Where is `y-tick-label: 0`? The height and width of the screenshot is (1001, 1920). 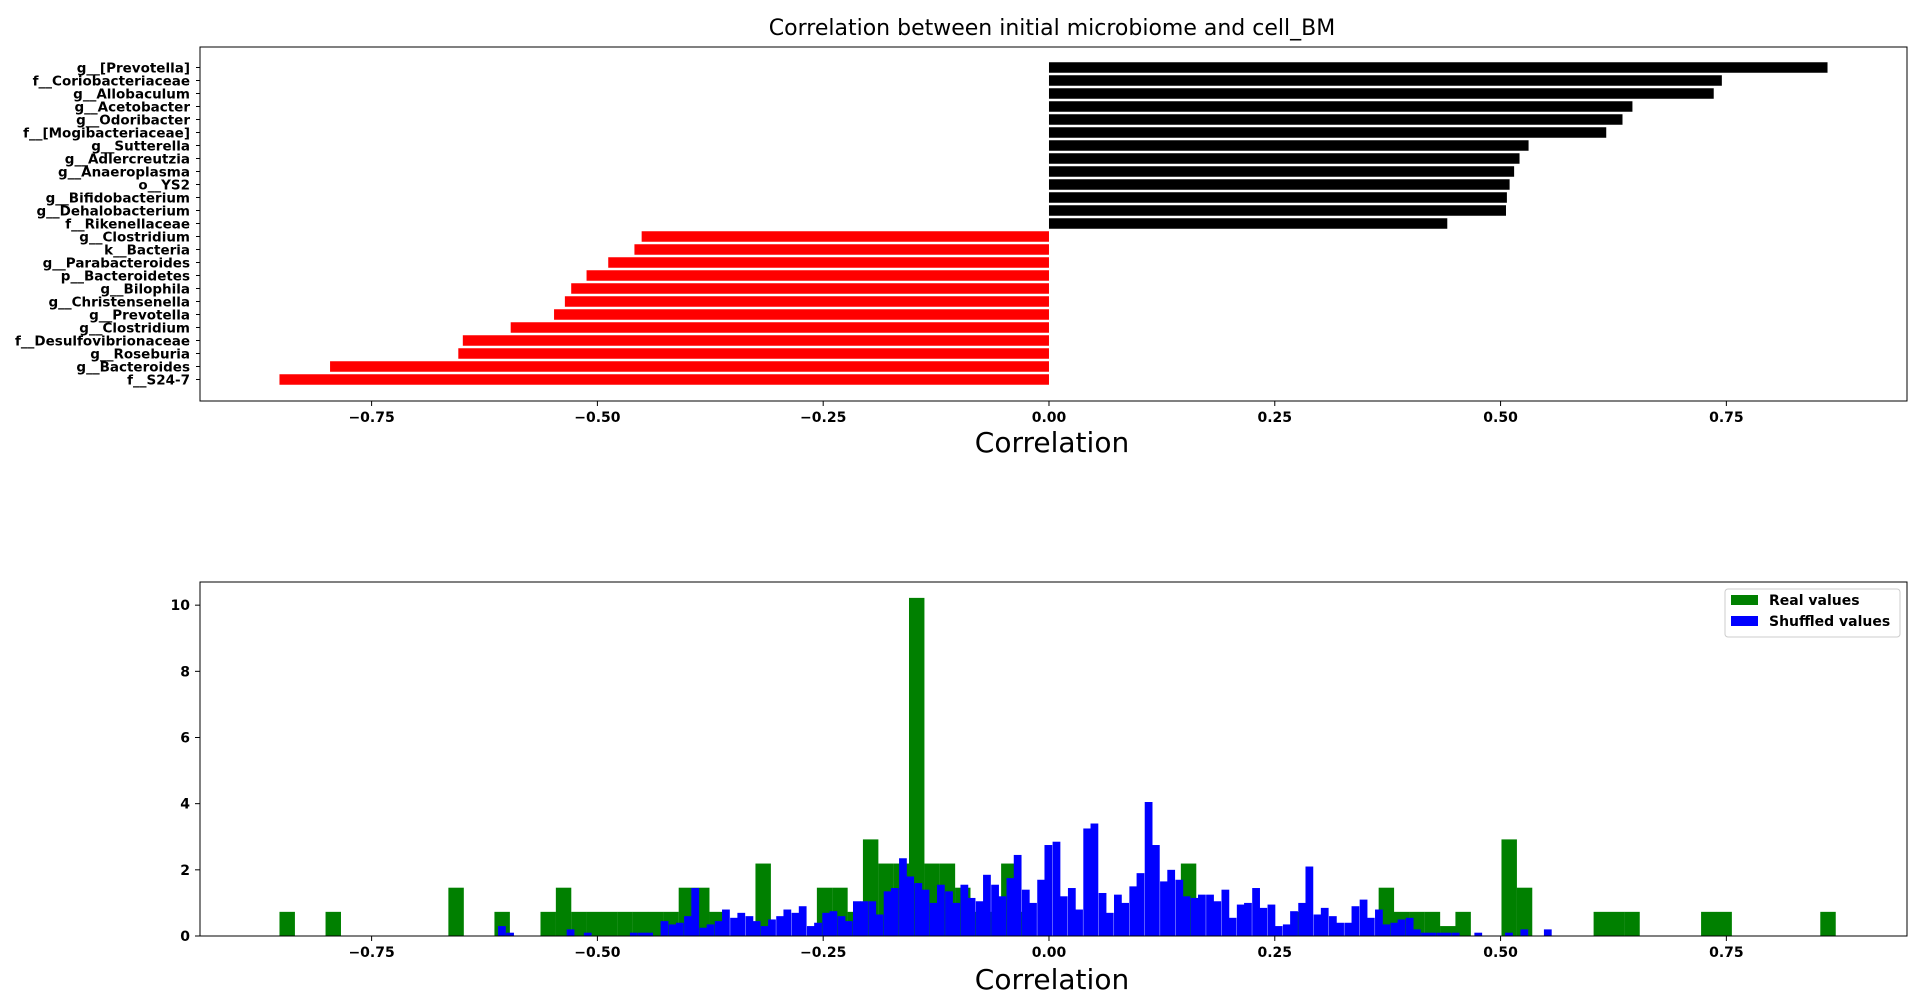
y-tick-label: 0 is located at coordinates (185, 937).